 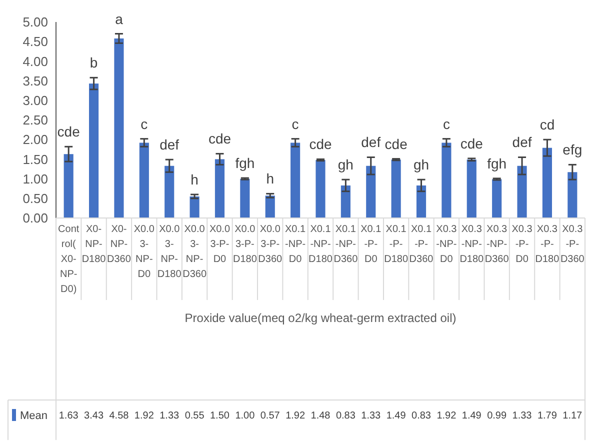 I want to click on annotation: a, so click(x=119, y=18).